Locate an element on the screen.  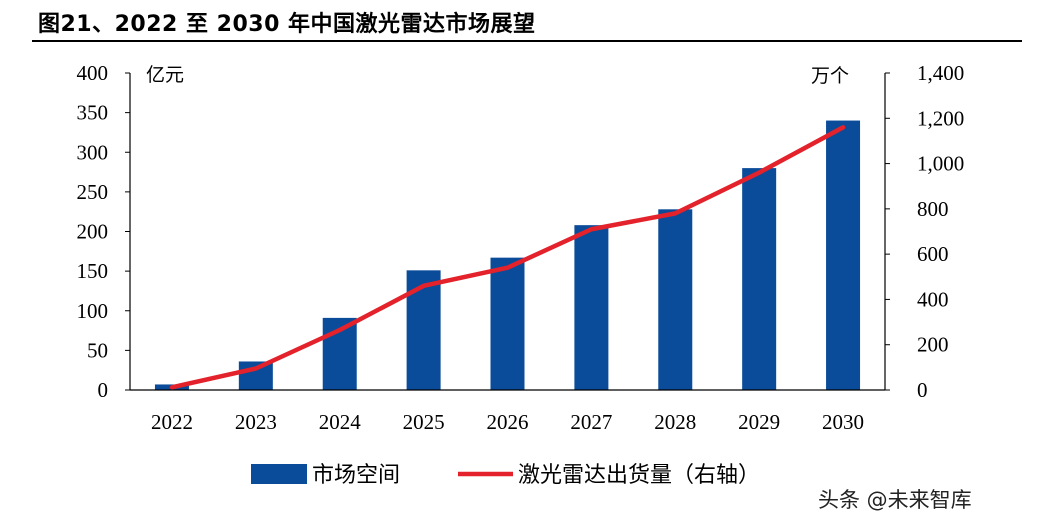
left-tick-label: 300 is located at coordinates (93, 152).